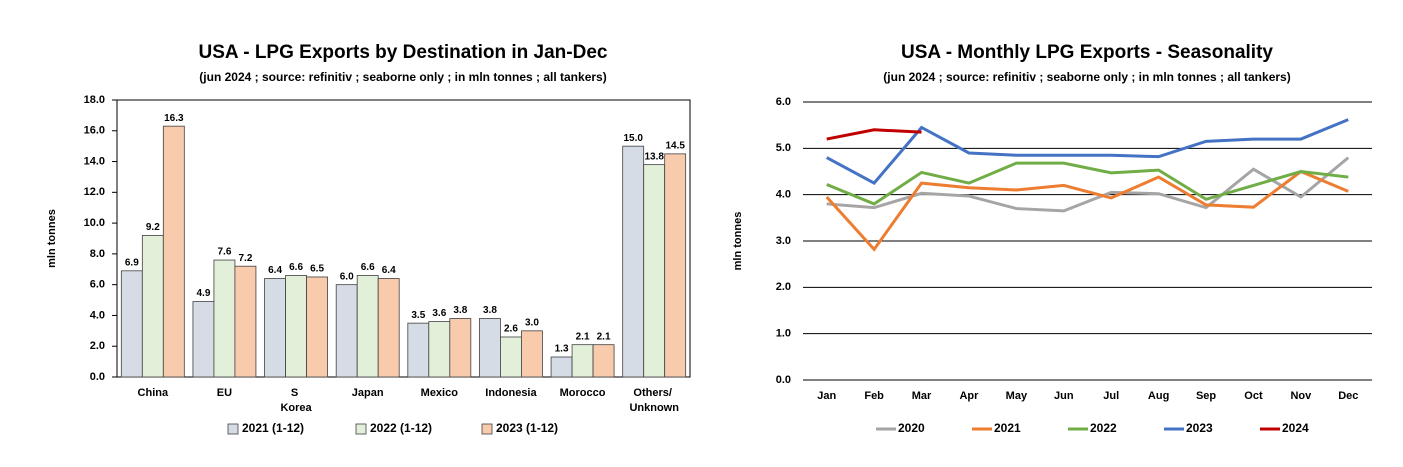 Image resolution: width=1403 pixels, height=467 pixels. Describe the element at coordinates (1087, 52) in the screenshot. I see `chart-title: USA - Monthly LPG Exports - Seasonality` at that location.